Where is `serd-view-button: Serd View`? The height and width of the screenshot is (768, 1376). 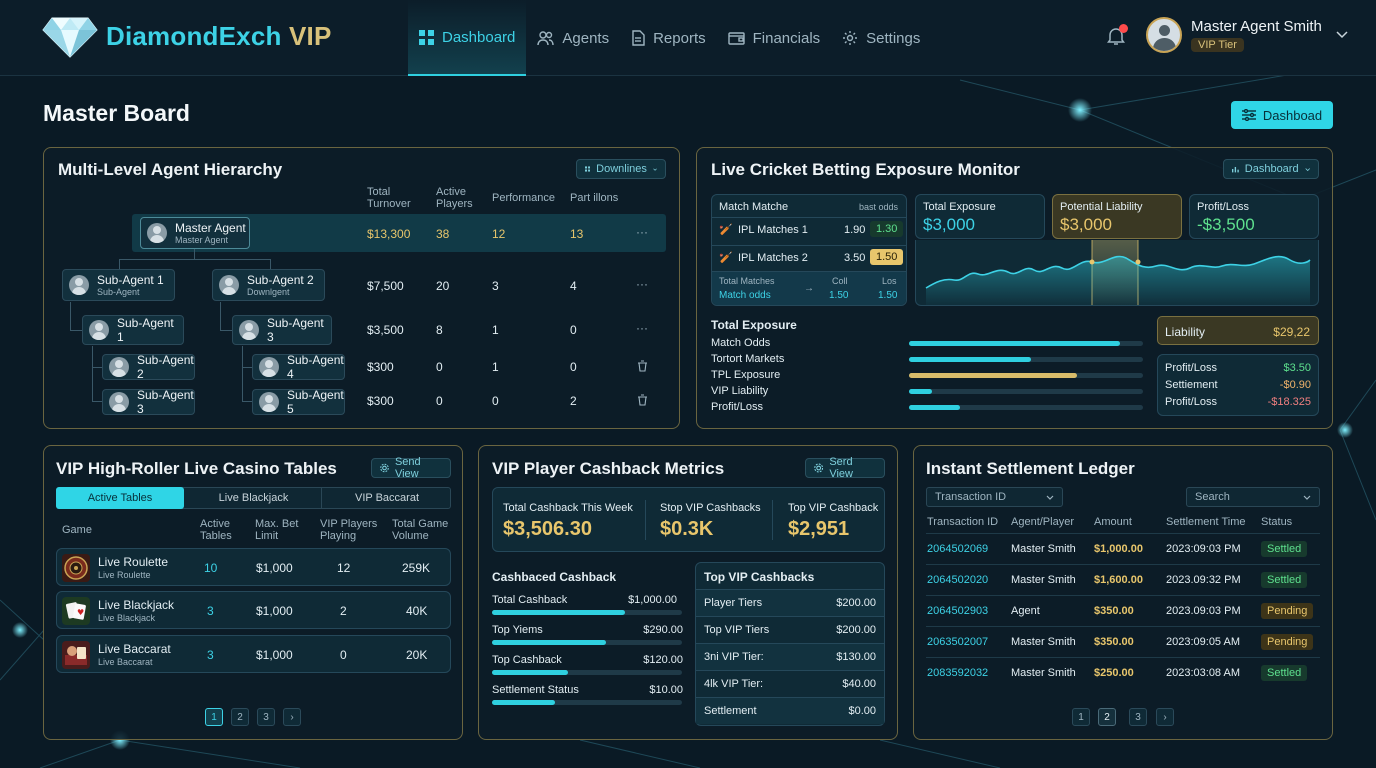 serd-view-button: Serd View is located at coordinates (845, 468).